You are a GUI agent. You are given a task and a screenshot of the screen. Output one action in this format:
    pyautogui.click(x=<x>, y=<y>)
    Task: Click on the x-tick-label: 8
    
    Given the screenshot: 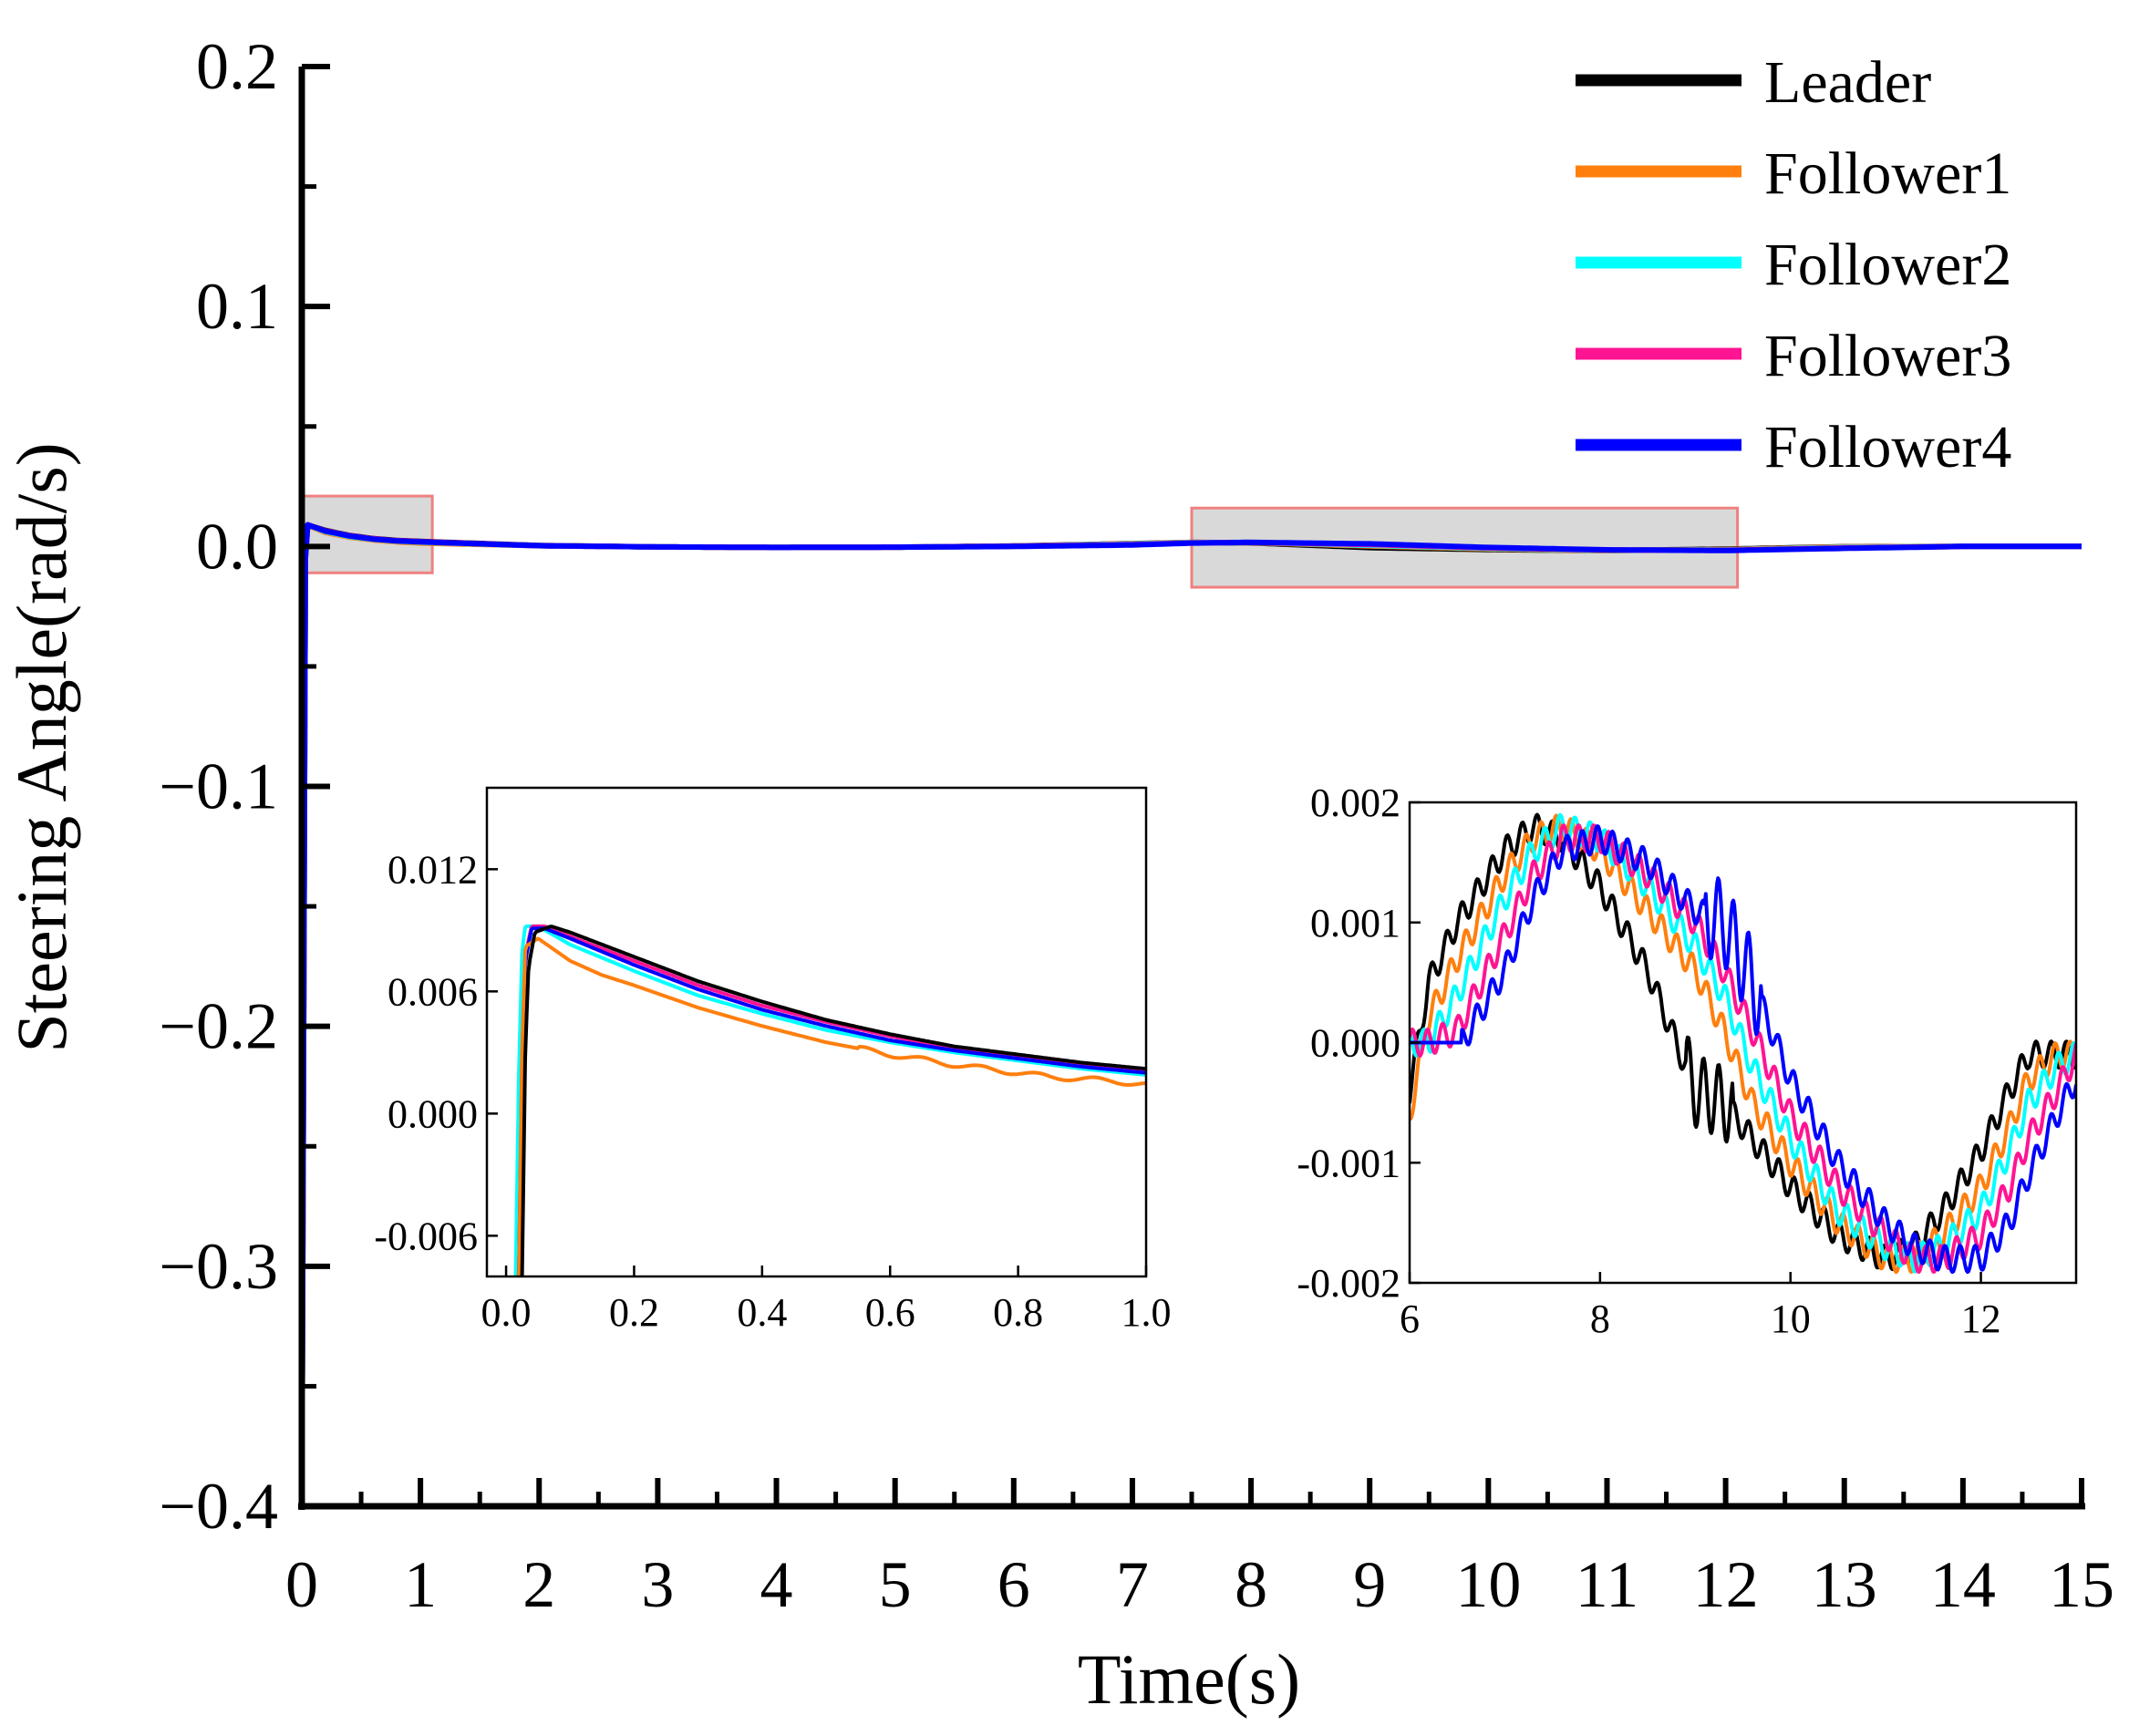 What is the action you would take?
    pyautogui.click(x=1251, y=1584)
    